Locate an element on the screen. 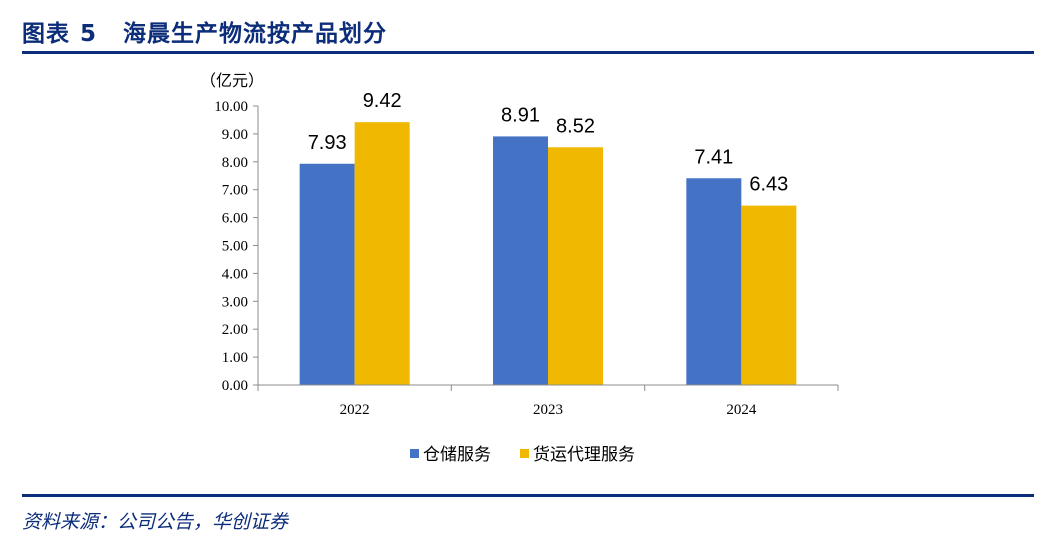  y-tick-label: 6.00 is located at coordinates (235, 219).